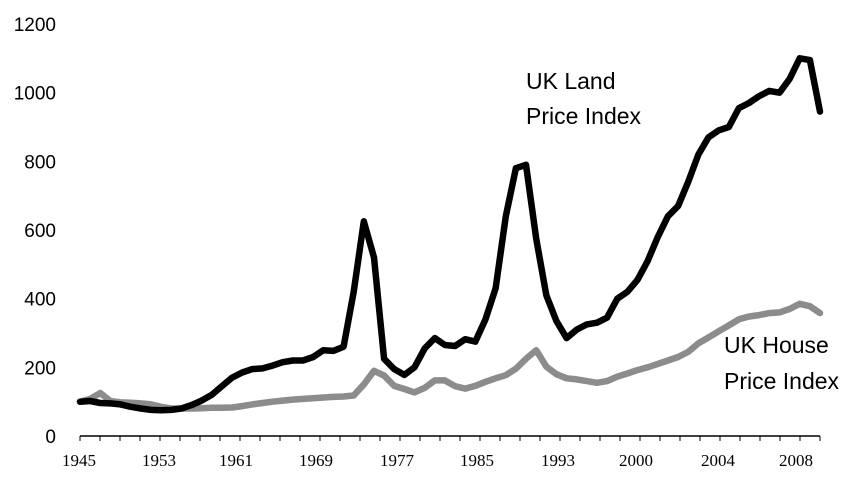  Describe the element at coordinates (79, 460) in the screenshot. I see `x-tick-label: 1945` at that location.